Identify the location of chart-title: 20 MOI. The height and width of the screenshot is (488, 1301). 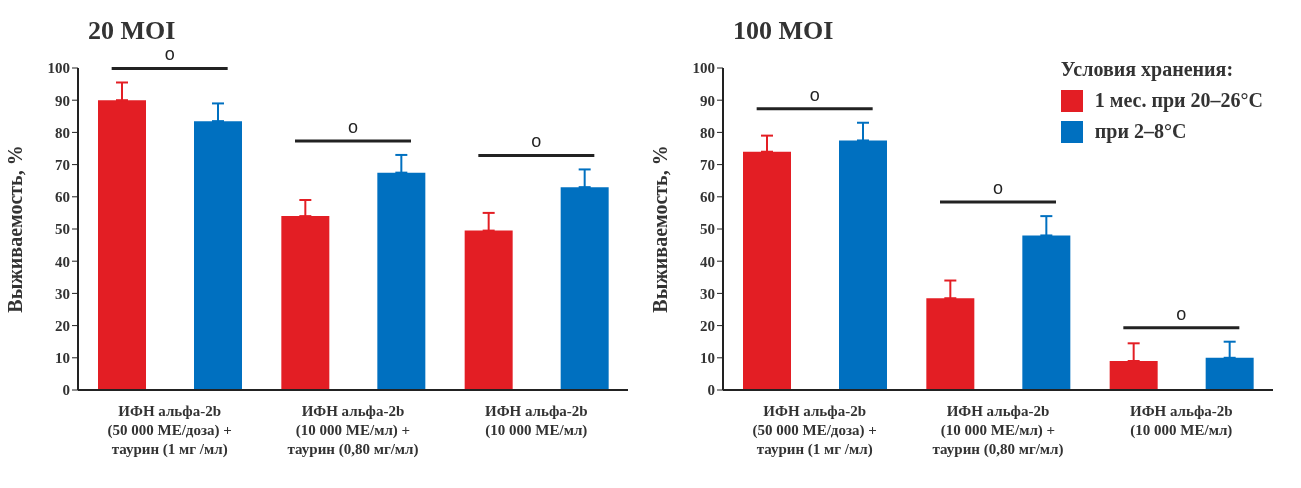
(132, 31).